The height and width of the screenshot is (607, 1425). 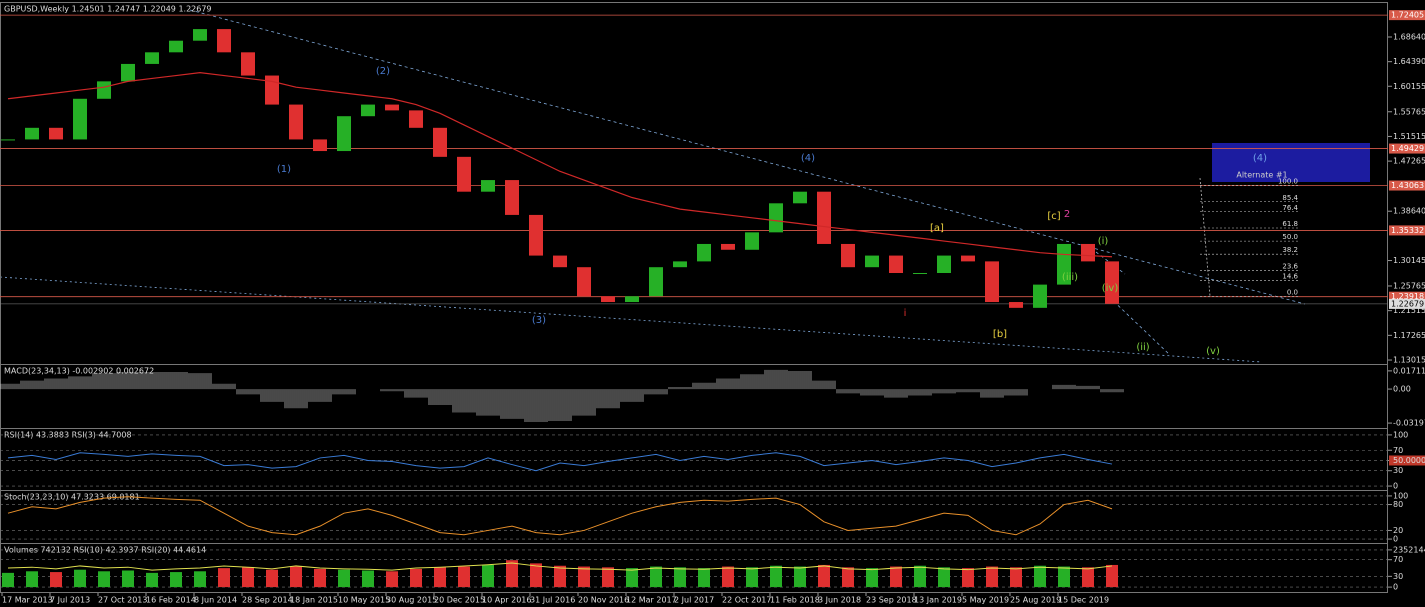 I want to click on y-tick-label: 50.0000, so click(x=1409, y=460).